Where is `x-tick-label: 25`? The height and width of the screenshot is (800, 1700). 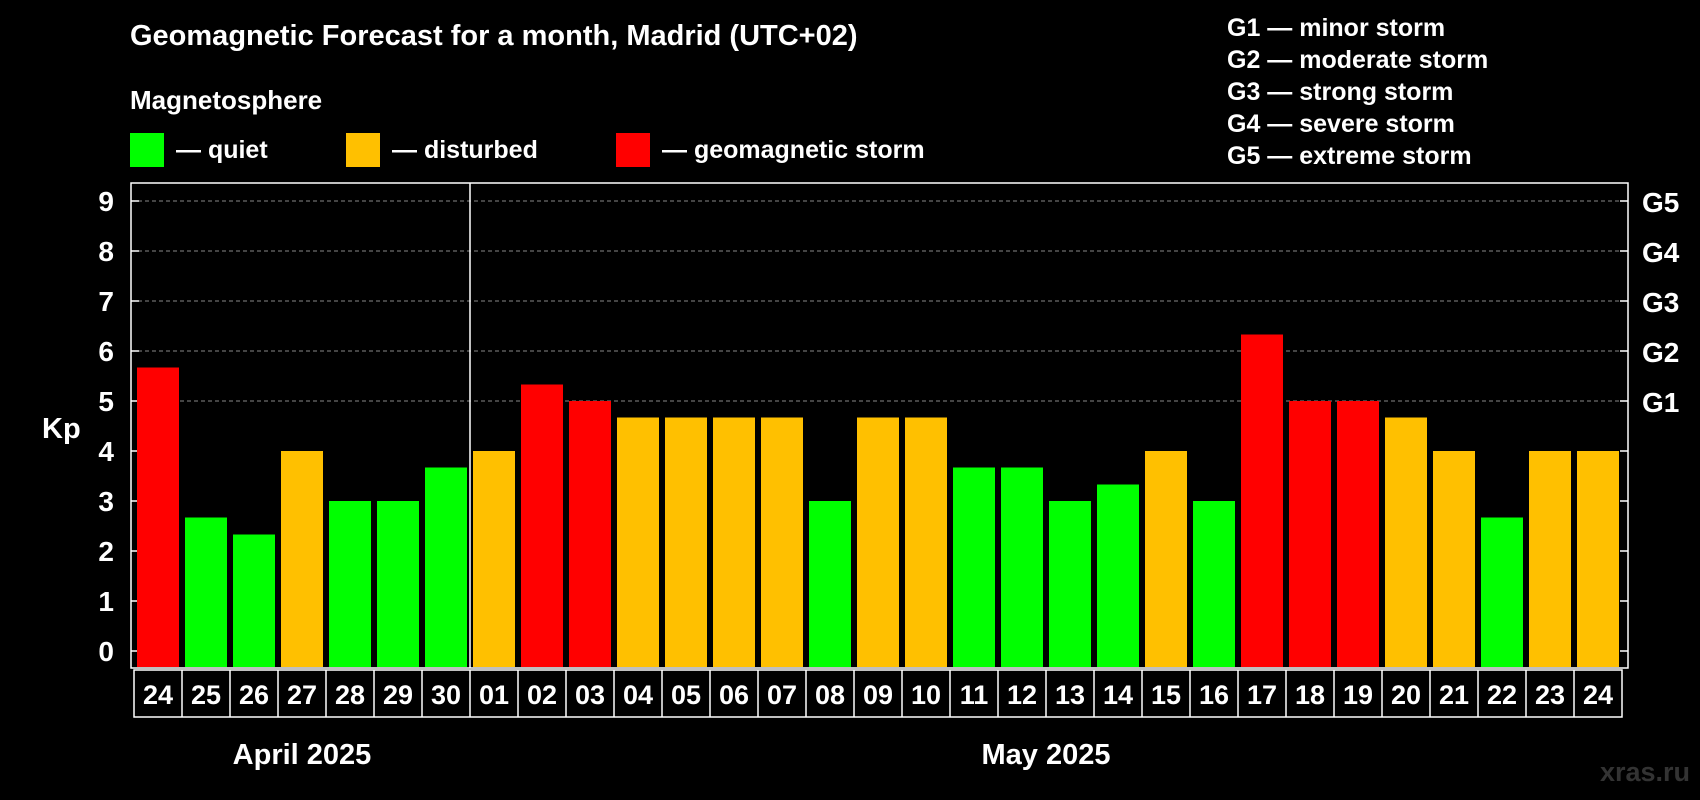
x-tick-label: 25 is located at coordinates (206, 695).